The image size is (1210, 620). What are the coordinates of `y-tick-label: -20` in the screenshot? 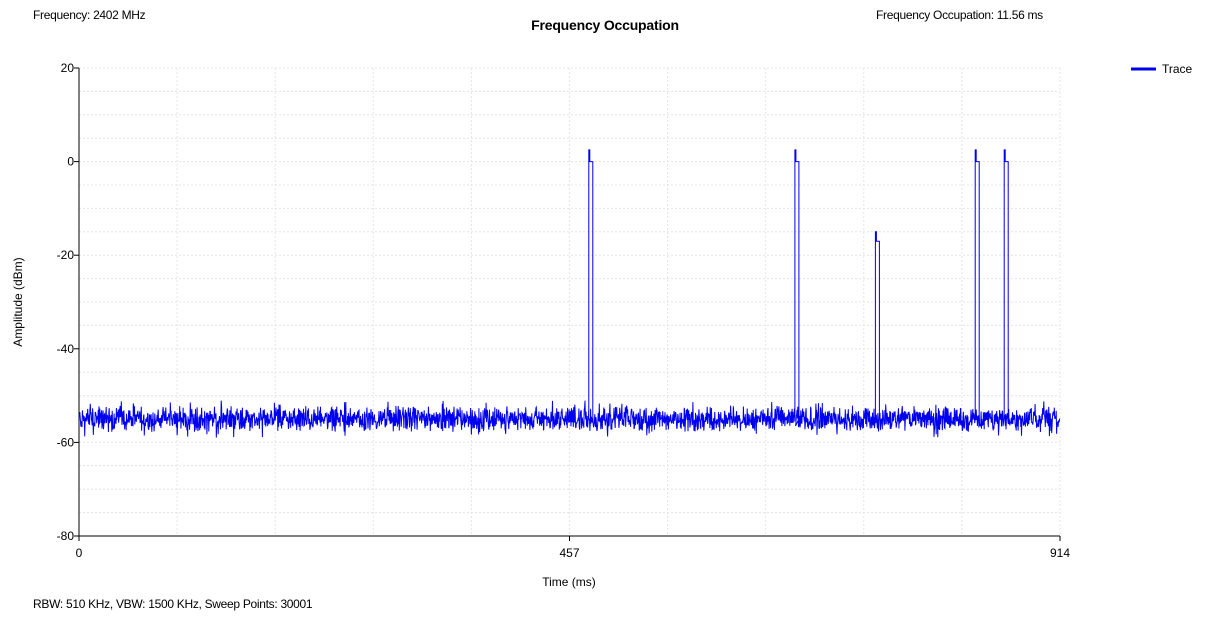 It's located at (66, 255).